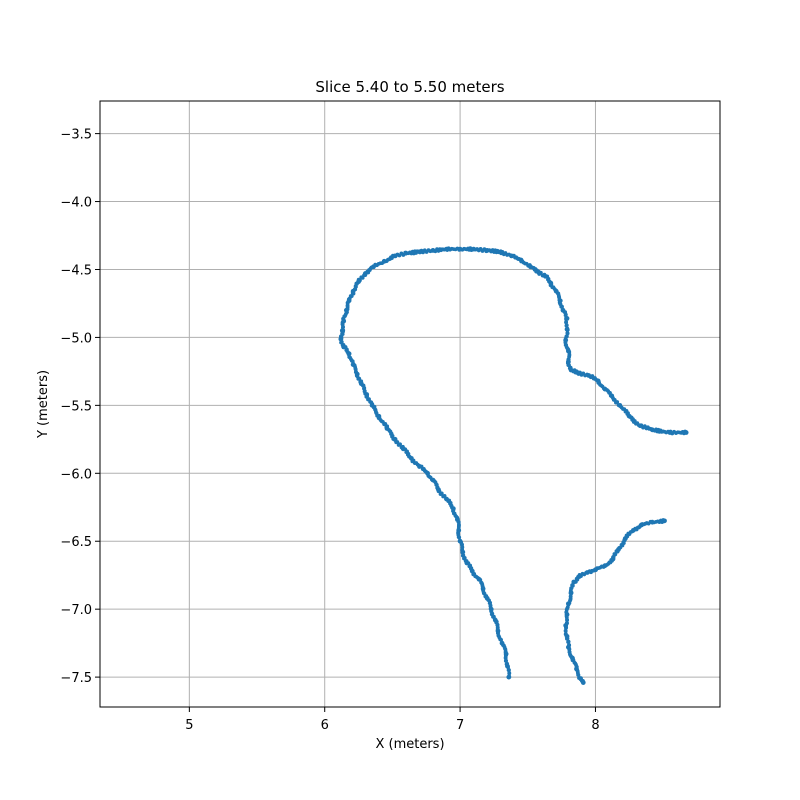 The width and height of the screenshot is (800, 800). I want to click on y-tick-label: −6.0, so click(76, 474).